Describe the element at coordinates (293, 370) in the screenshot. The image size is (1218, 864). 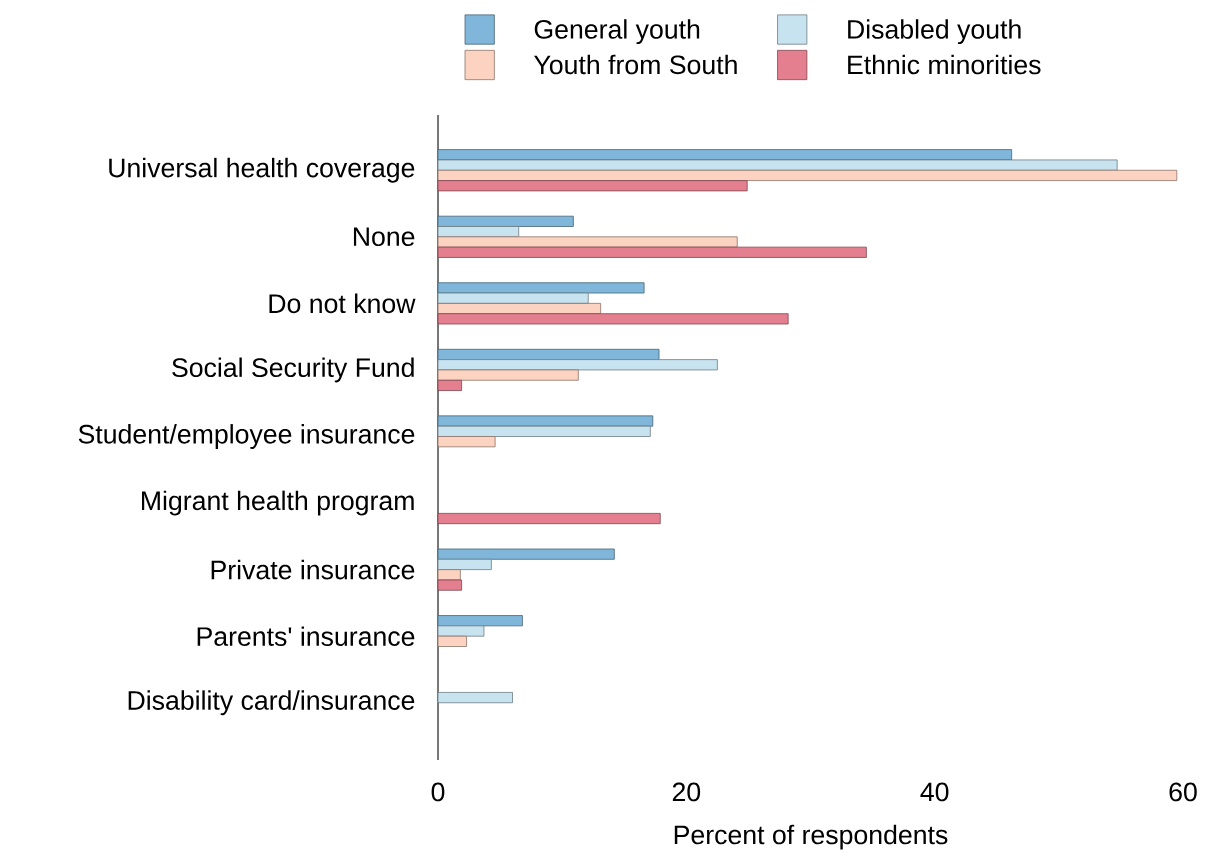
I see `y-tick-label: Social Security Fund` at that location.